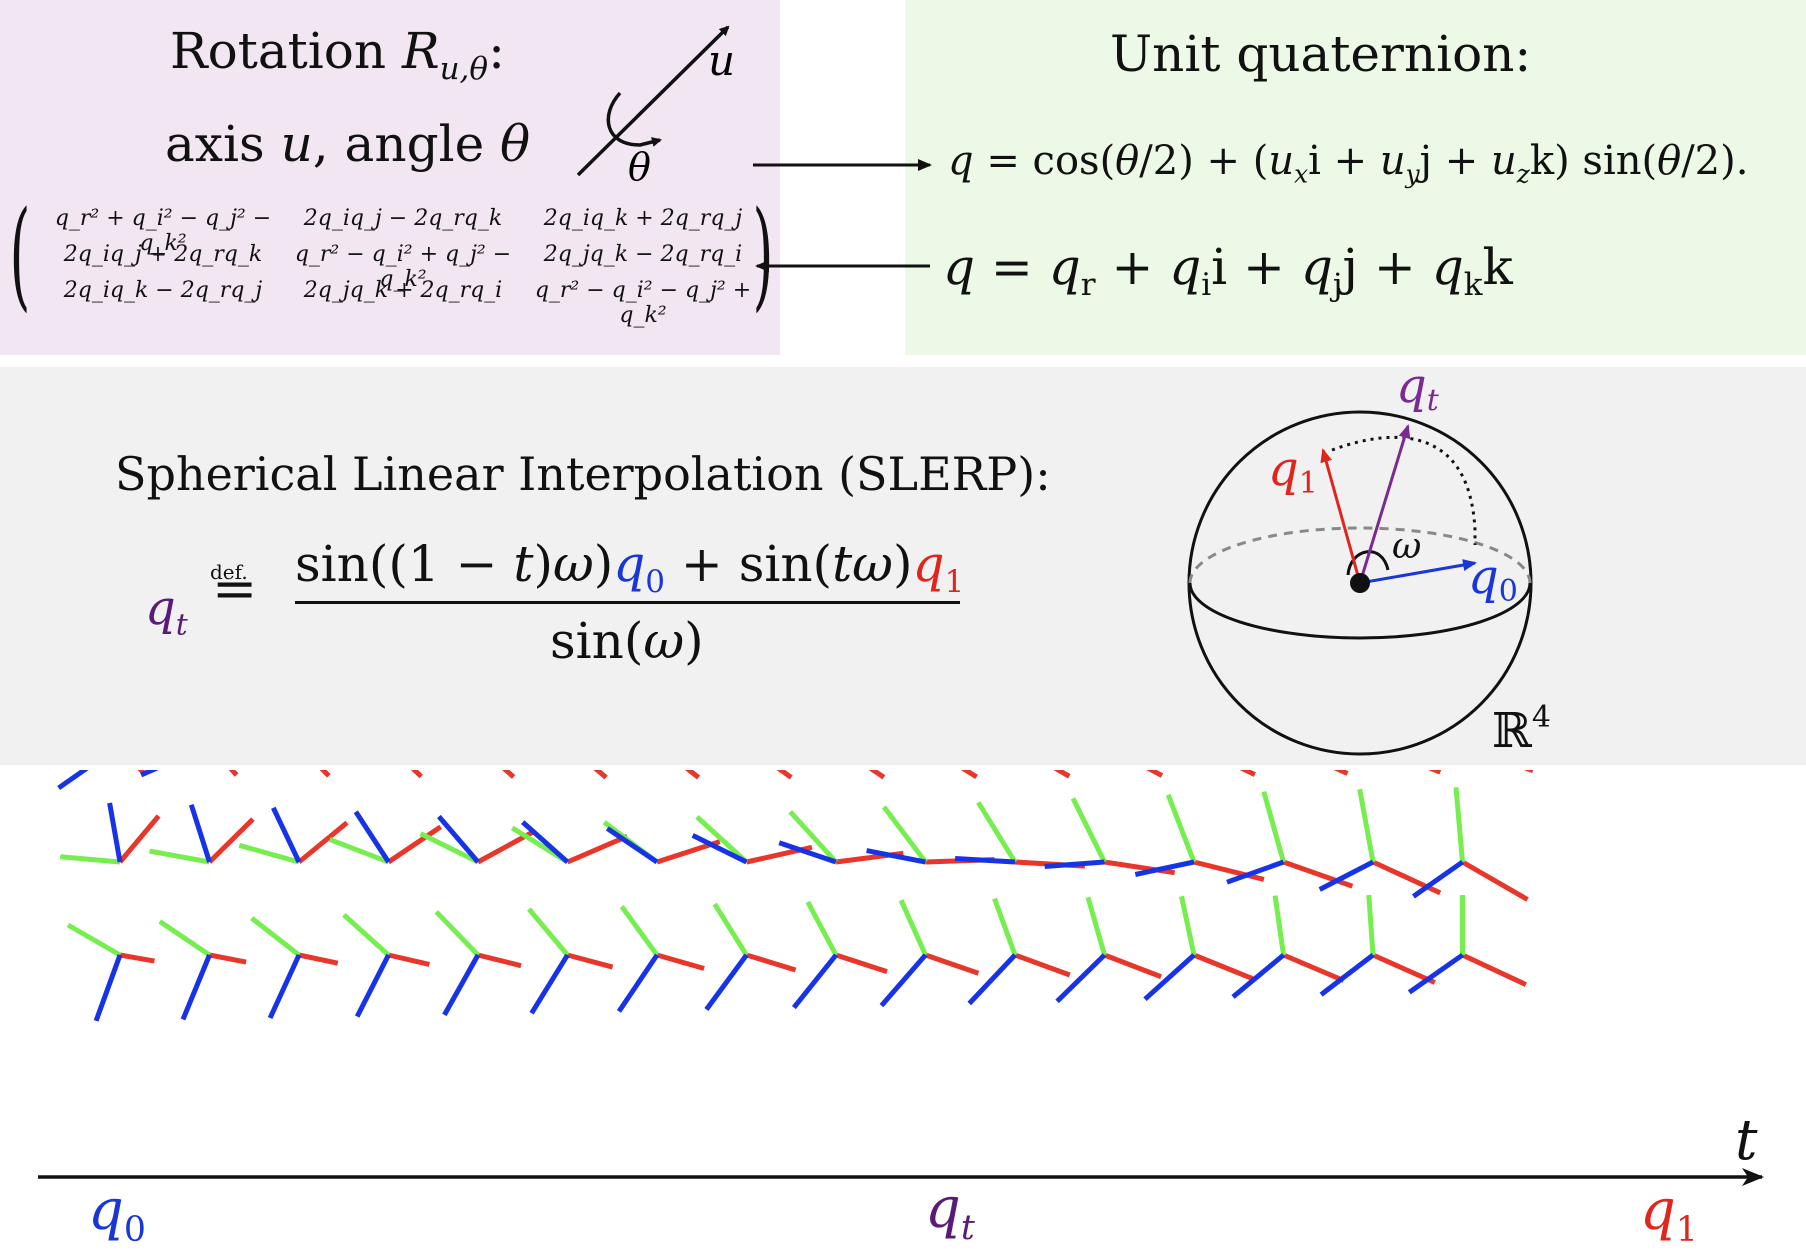 Image resolution: width=1806 pixels, height=1250 pixels. Describe the element at coordinates (1360, 583) in the screenshot. I see `sphere-center` at that location.